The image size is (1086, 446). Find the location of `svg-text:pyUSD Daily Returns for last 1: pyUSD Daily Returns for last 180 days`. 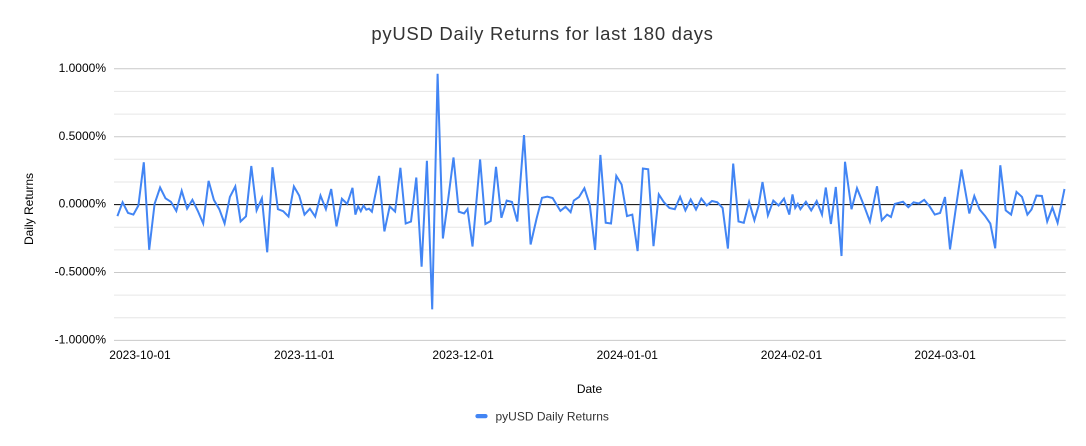

svg-text:pyUSD Daily Returns for last 1: pyUSD Daily Returns for last 180 days is located at coordinates (542, 33).